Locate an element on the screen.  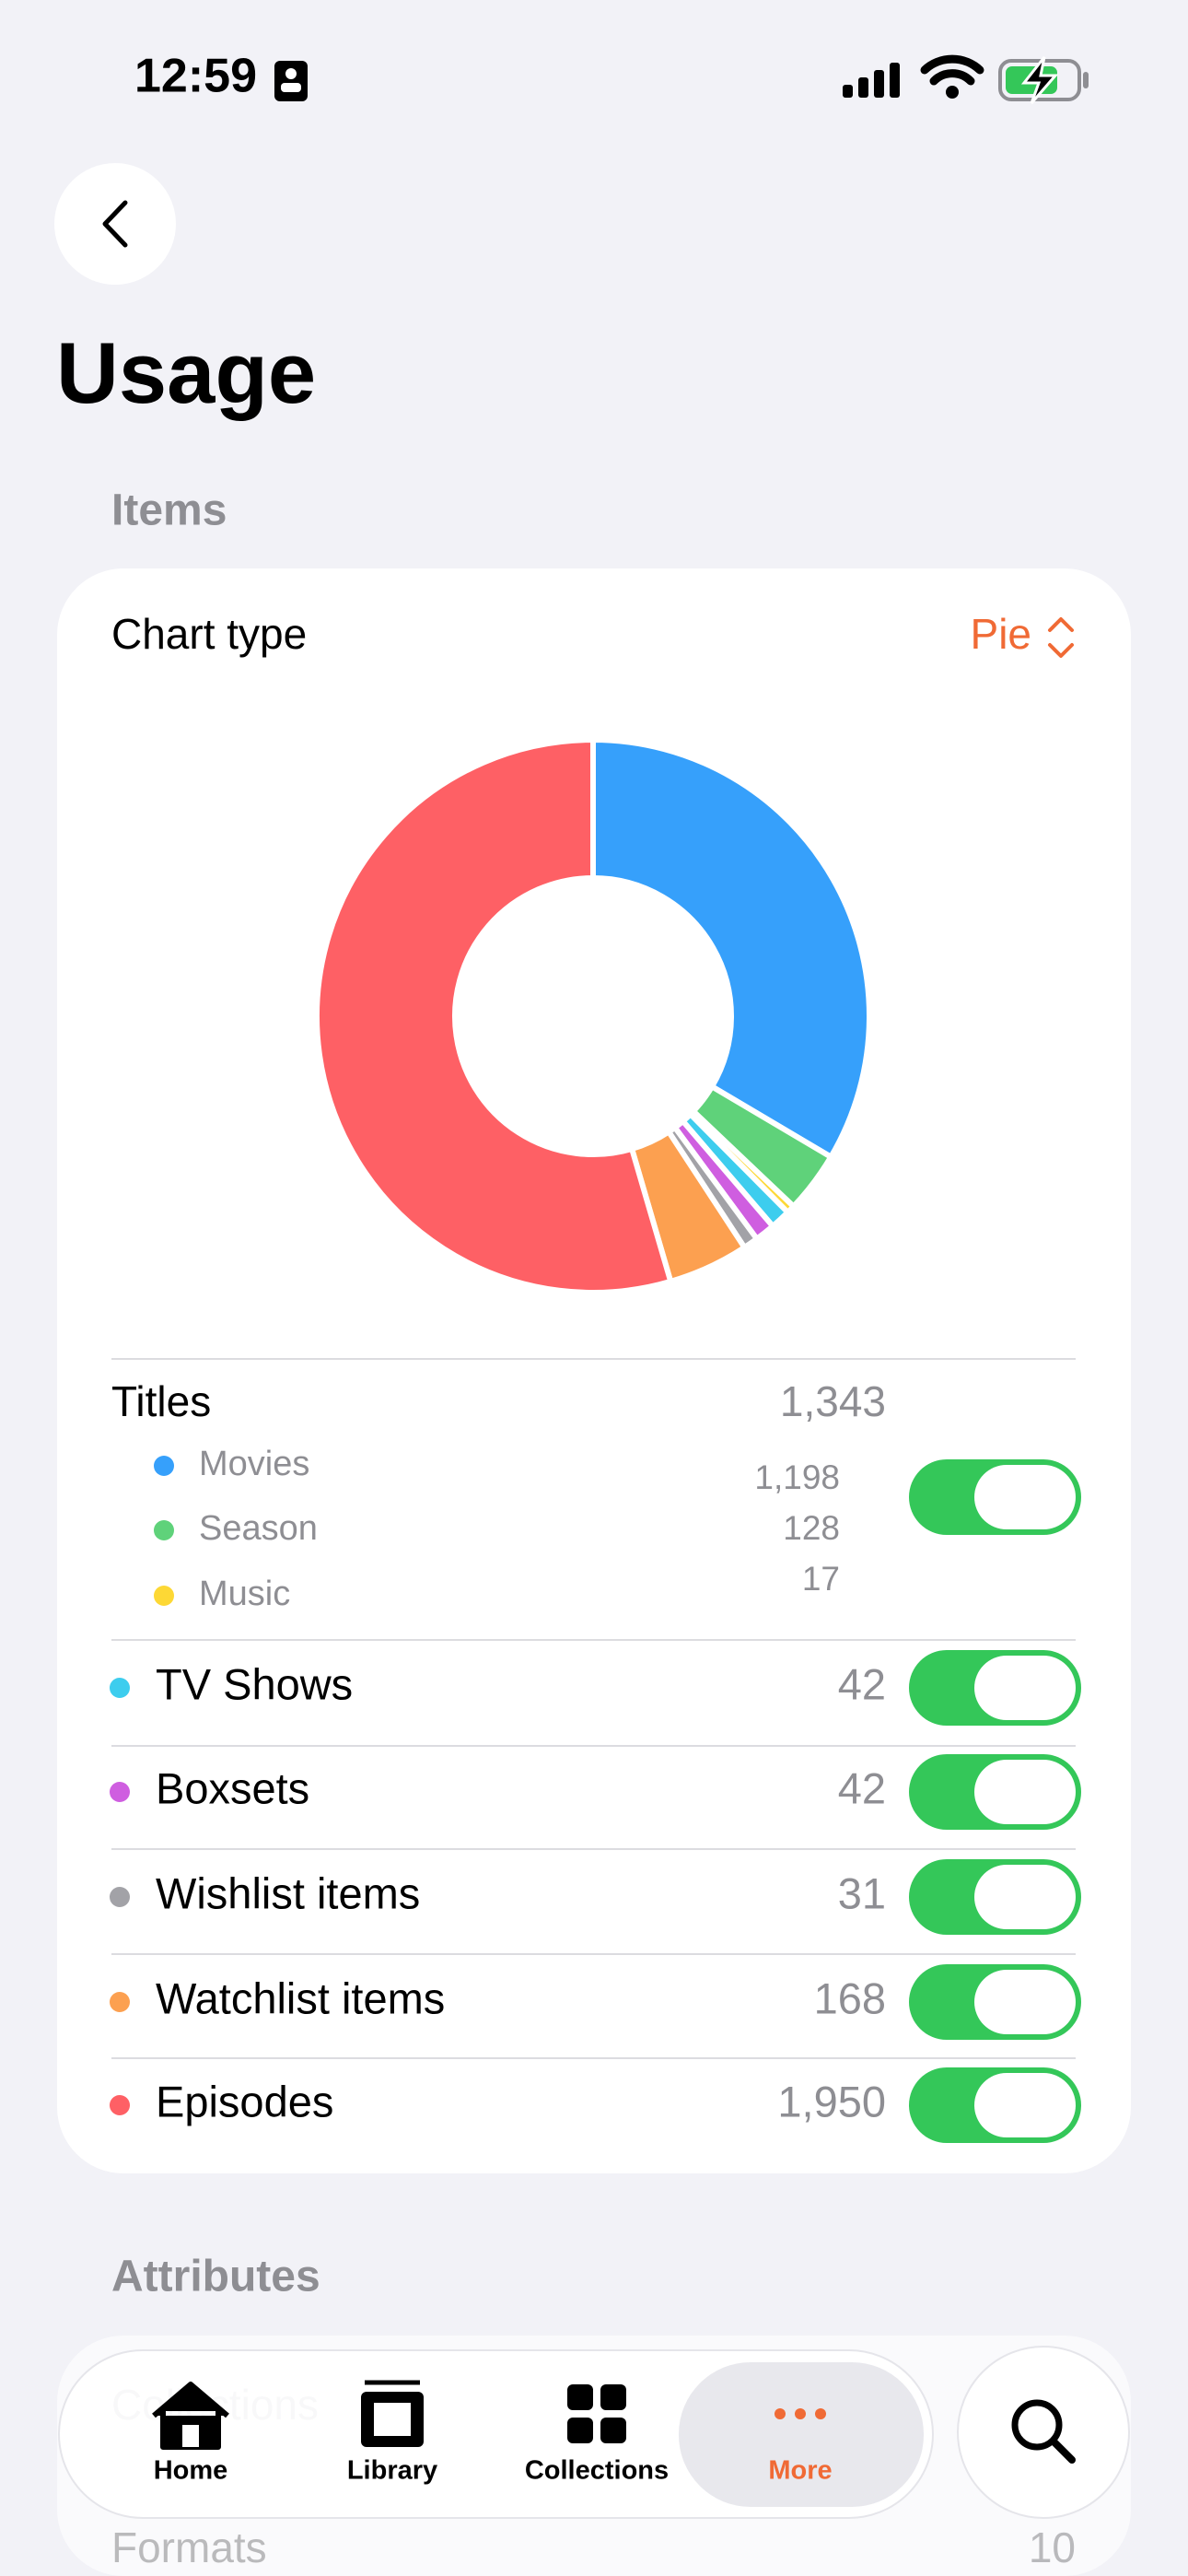
chart-type-label: Chart type is located at coordinates (209, 634).